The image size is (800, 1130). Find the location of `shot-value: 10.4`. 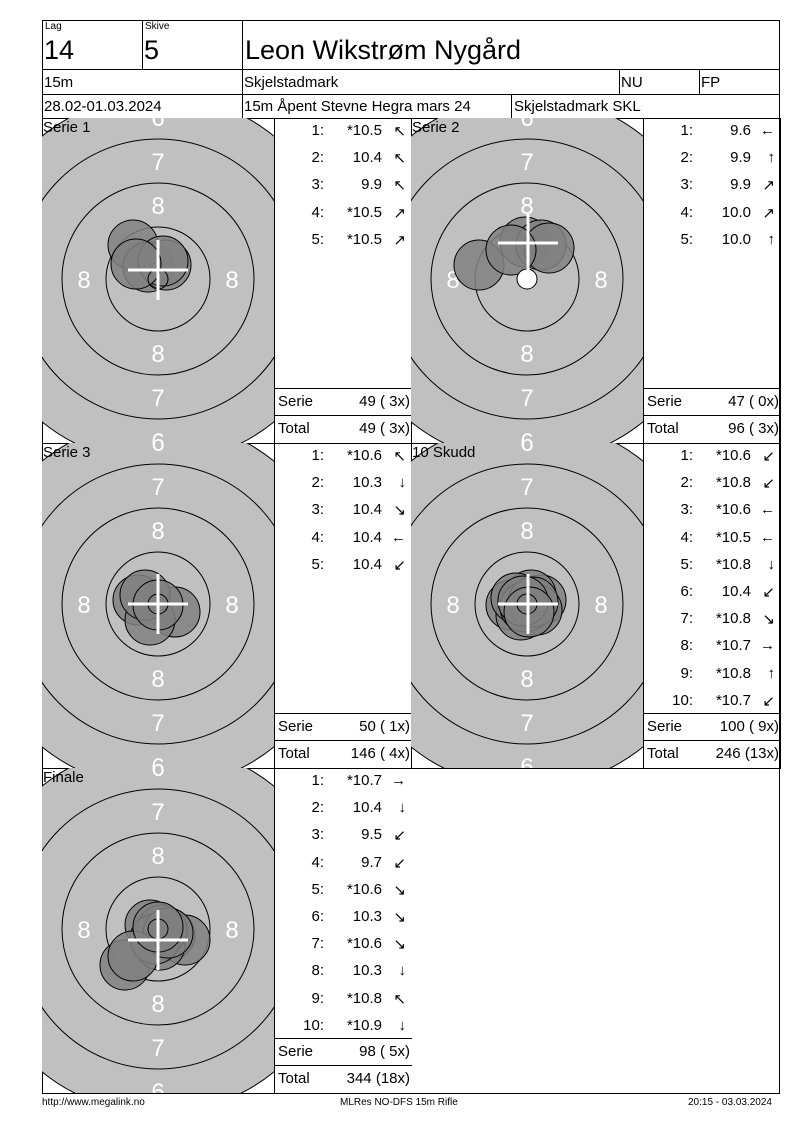

shot-value: 10.4 is located at coordinates (736, 591).